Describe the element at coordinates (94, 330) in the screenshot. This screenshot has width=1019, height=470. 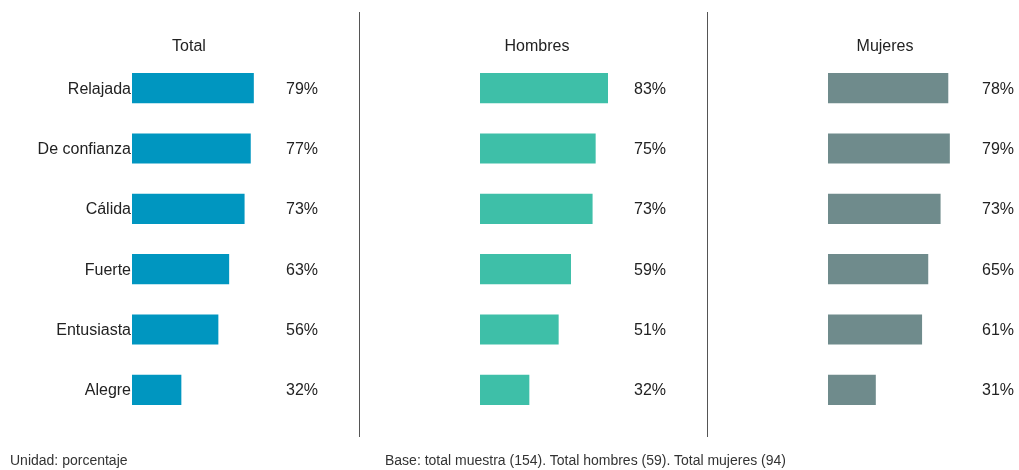
I see `y-tick-label: Entusiasta` at that location.